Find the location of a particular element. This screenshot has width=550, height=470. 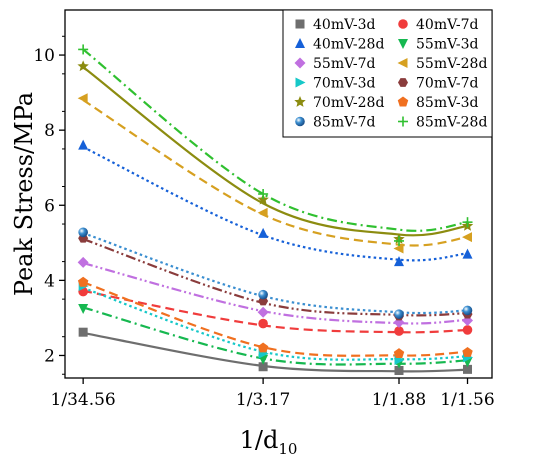

x-tick-label: 1/1.88 is located at coordinates (399, 400).